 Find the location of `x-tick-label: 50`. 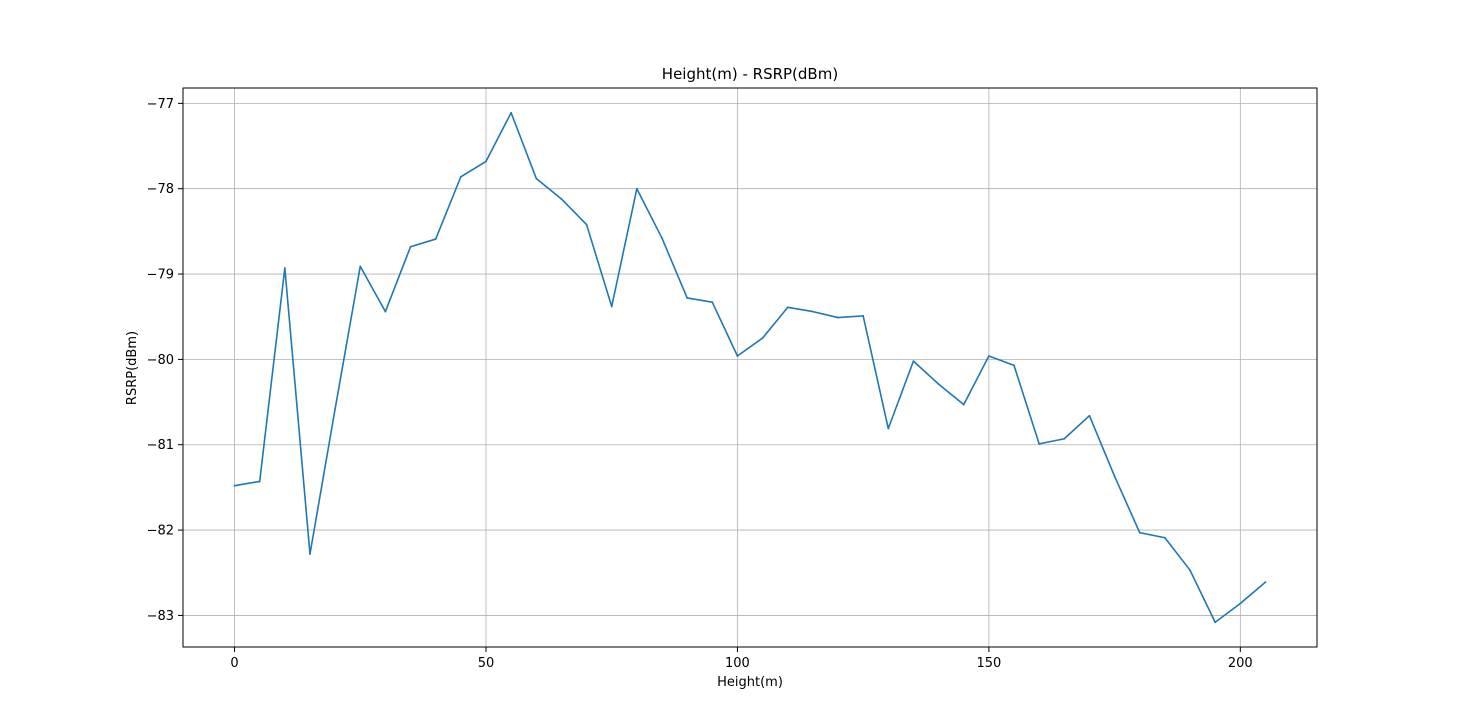

x-tick-label: 50 is located at coordinates (486, 663).